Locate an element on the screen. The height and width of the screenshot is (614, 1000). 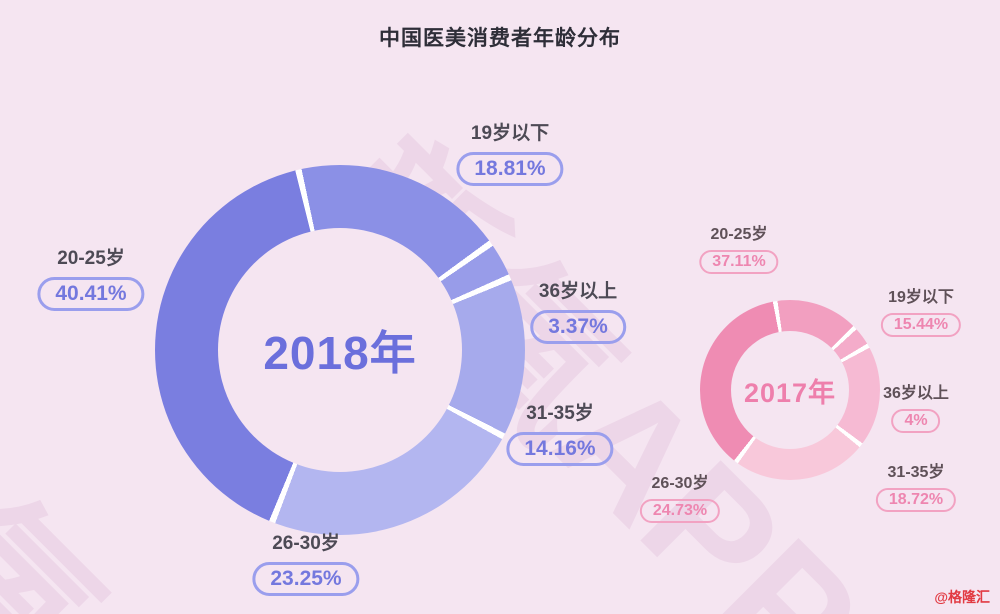
label-2018-26-30: 26-30岁 23.25% is located at coordinates (306, 562).